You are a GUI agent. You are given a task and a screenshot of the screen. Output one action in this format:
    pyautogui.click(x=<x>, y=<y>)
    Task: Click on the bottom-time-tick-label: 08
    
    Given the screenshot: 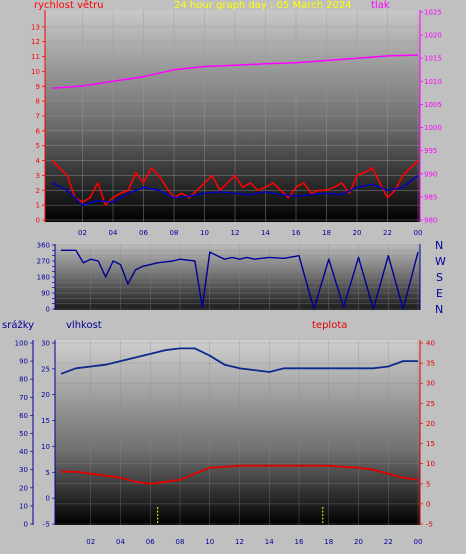 What is the action you would take?
    pyautogui.click(x=180, y=542)
    